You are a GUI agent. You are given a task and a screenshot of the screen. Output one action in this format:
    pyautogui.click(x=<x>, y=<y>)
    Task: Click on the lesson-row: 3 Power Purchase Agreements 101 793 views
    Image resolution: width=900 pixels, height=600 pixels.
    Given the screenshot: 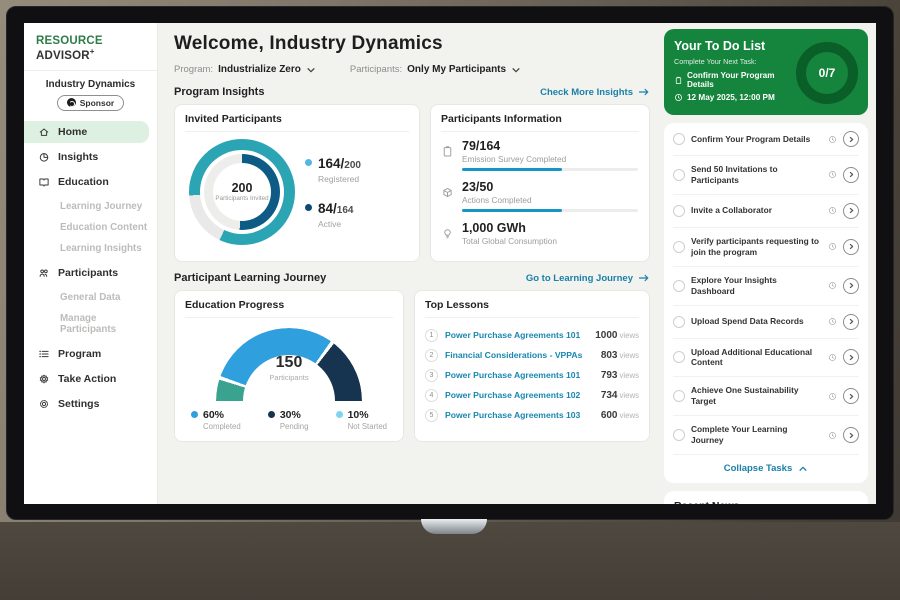 What is the action you would take?
    pyautogui.click(x=532, y=375)
    